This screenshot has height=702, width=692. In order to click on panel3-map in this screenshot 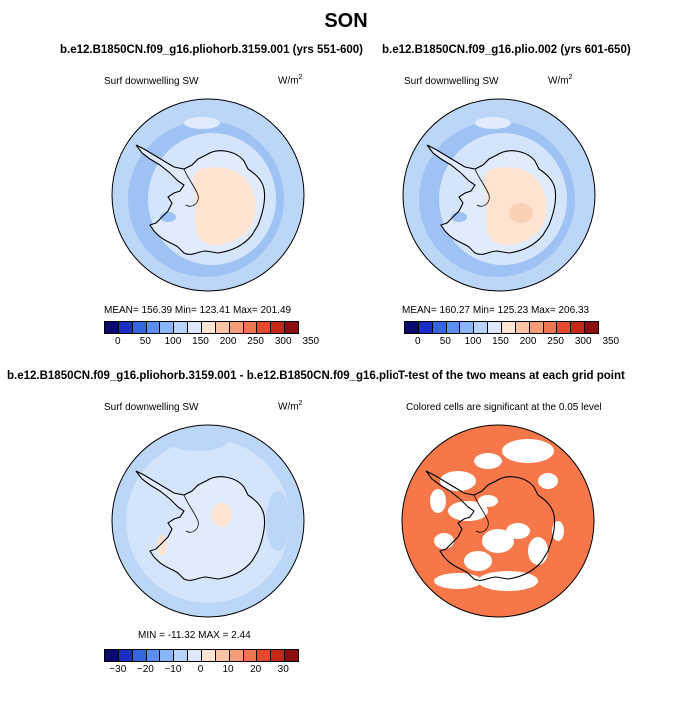, I will do `click(208, 521)`.